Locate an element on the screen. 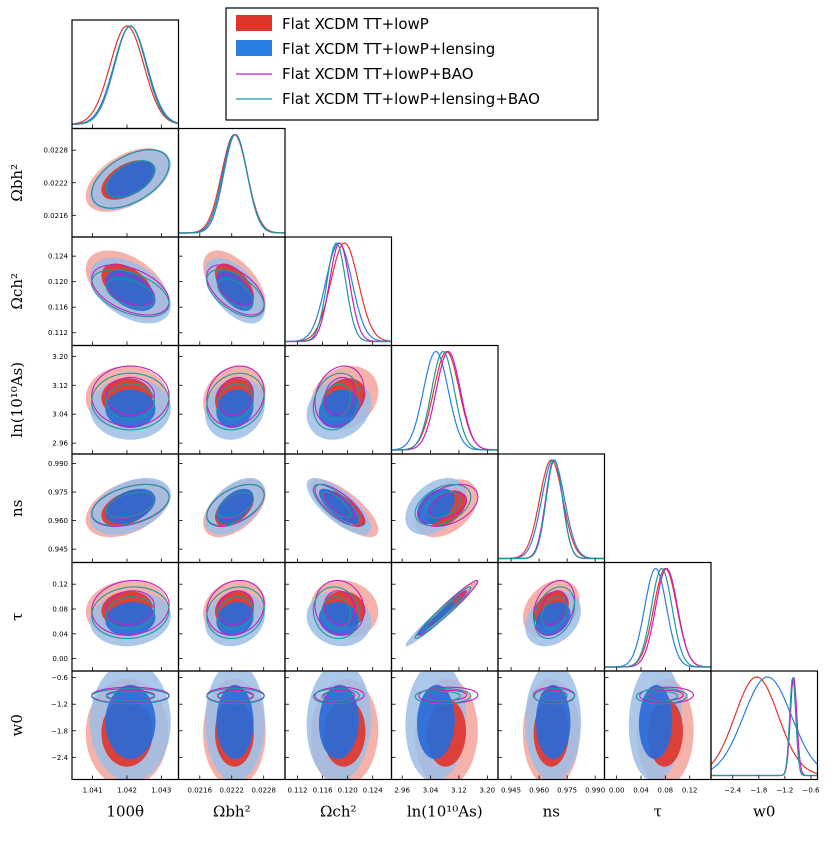 The height and width of the screenshot is (841, 830). y-tick-label-lnAs: 3.04 is located at coordinates (60, 415).